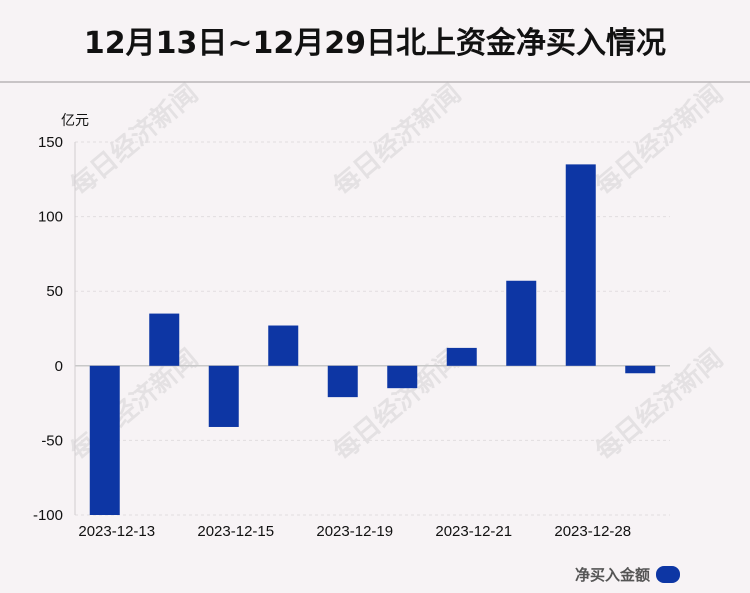 The width and height of the screenshot is (750, 593). Describe the element at coordinates (613, 575) in the screenshot. I see `legend-label: 净买入金额` at that location.